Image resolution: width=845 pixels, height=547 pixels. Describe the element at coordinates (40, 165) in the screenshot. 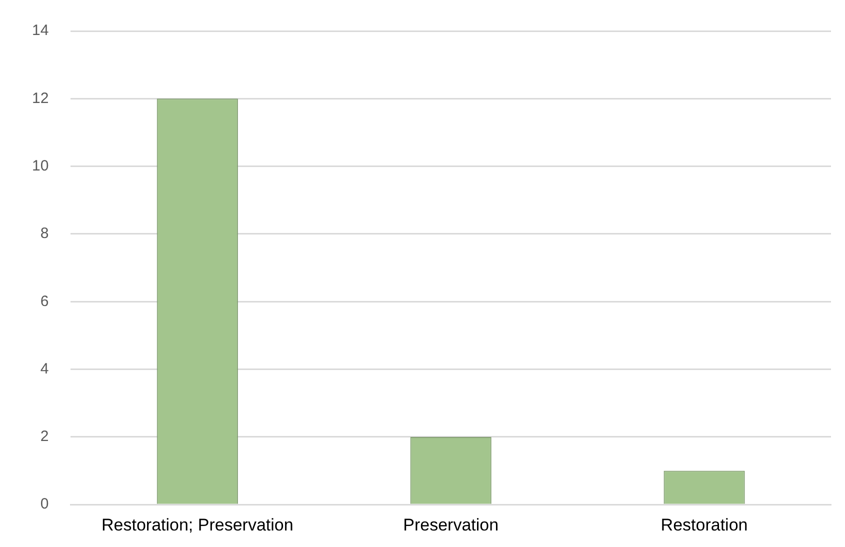

I see `y-tick-label: 10` at that location.